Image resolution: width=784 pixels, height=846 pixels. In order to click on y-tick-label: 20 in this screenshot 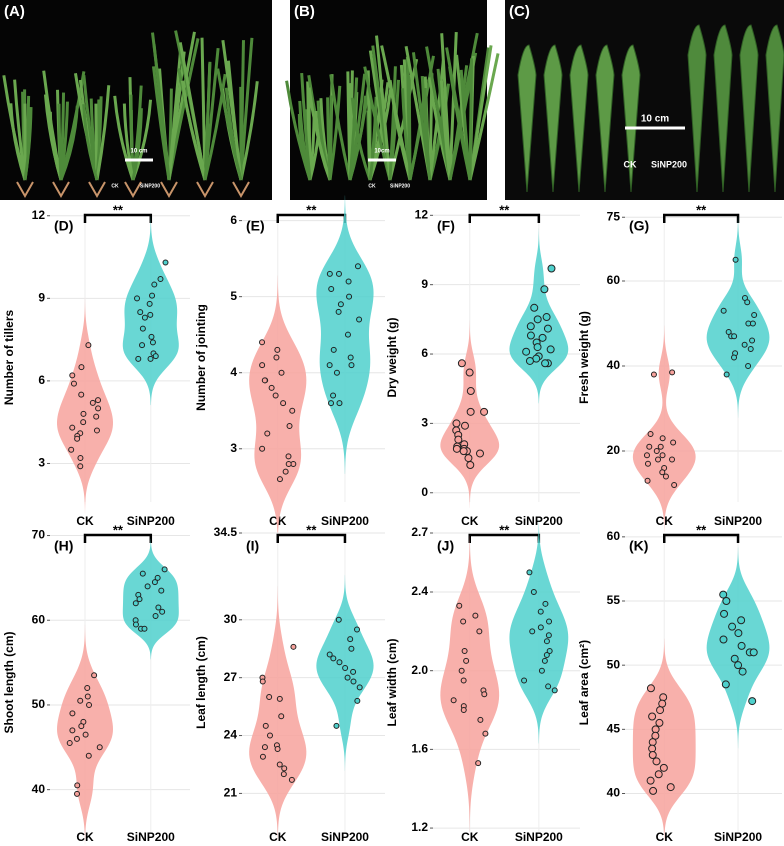, I will do `click(614, 450)`.